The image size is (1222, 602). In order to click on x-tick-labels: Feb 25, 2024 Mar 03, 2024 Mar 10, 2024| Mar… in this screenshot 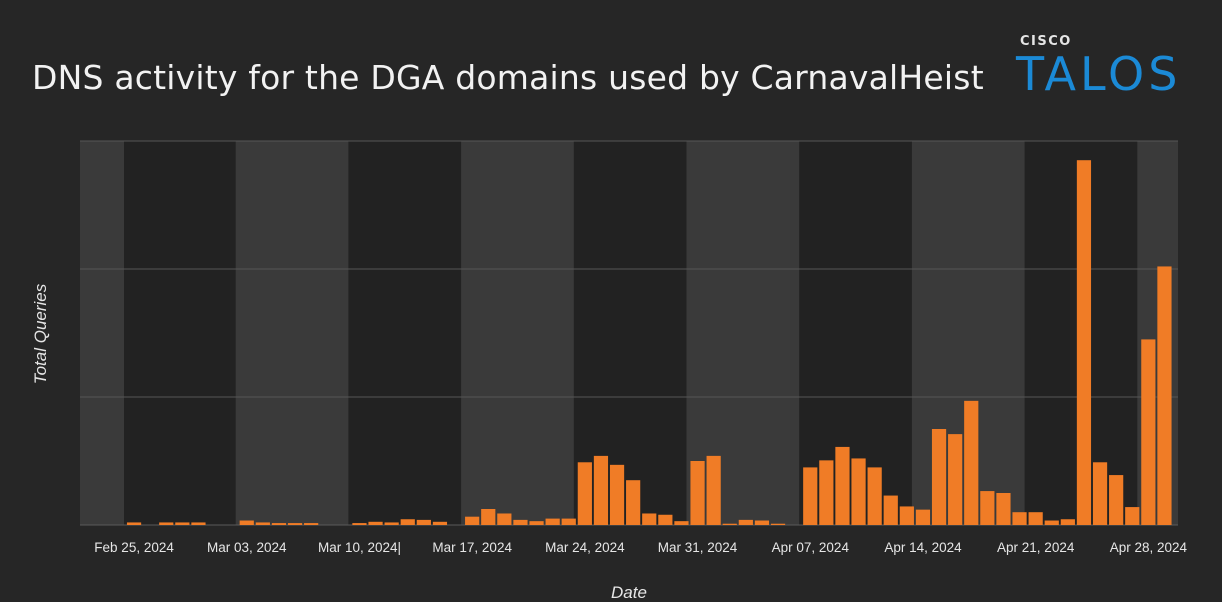, I will do `click(640, 547)`.